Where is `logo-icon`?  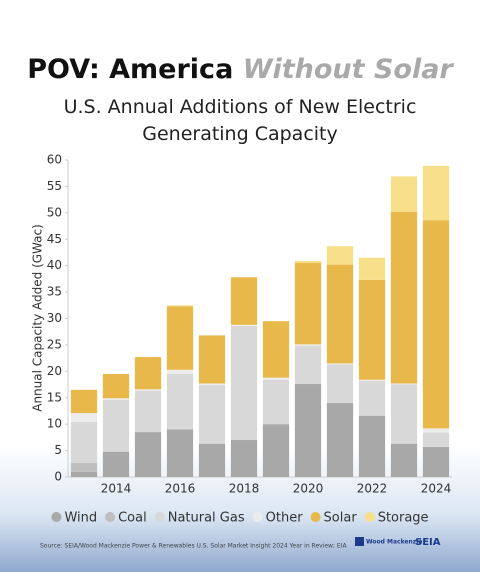 logo-icon is located at coordinates (359, 541).